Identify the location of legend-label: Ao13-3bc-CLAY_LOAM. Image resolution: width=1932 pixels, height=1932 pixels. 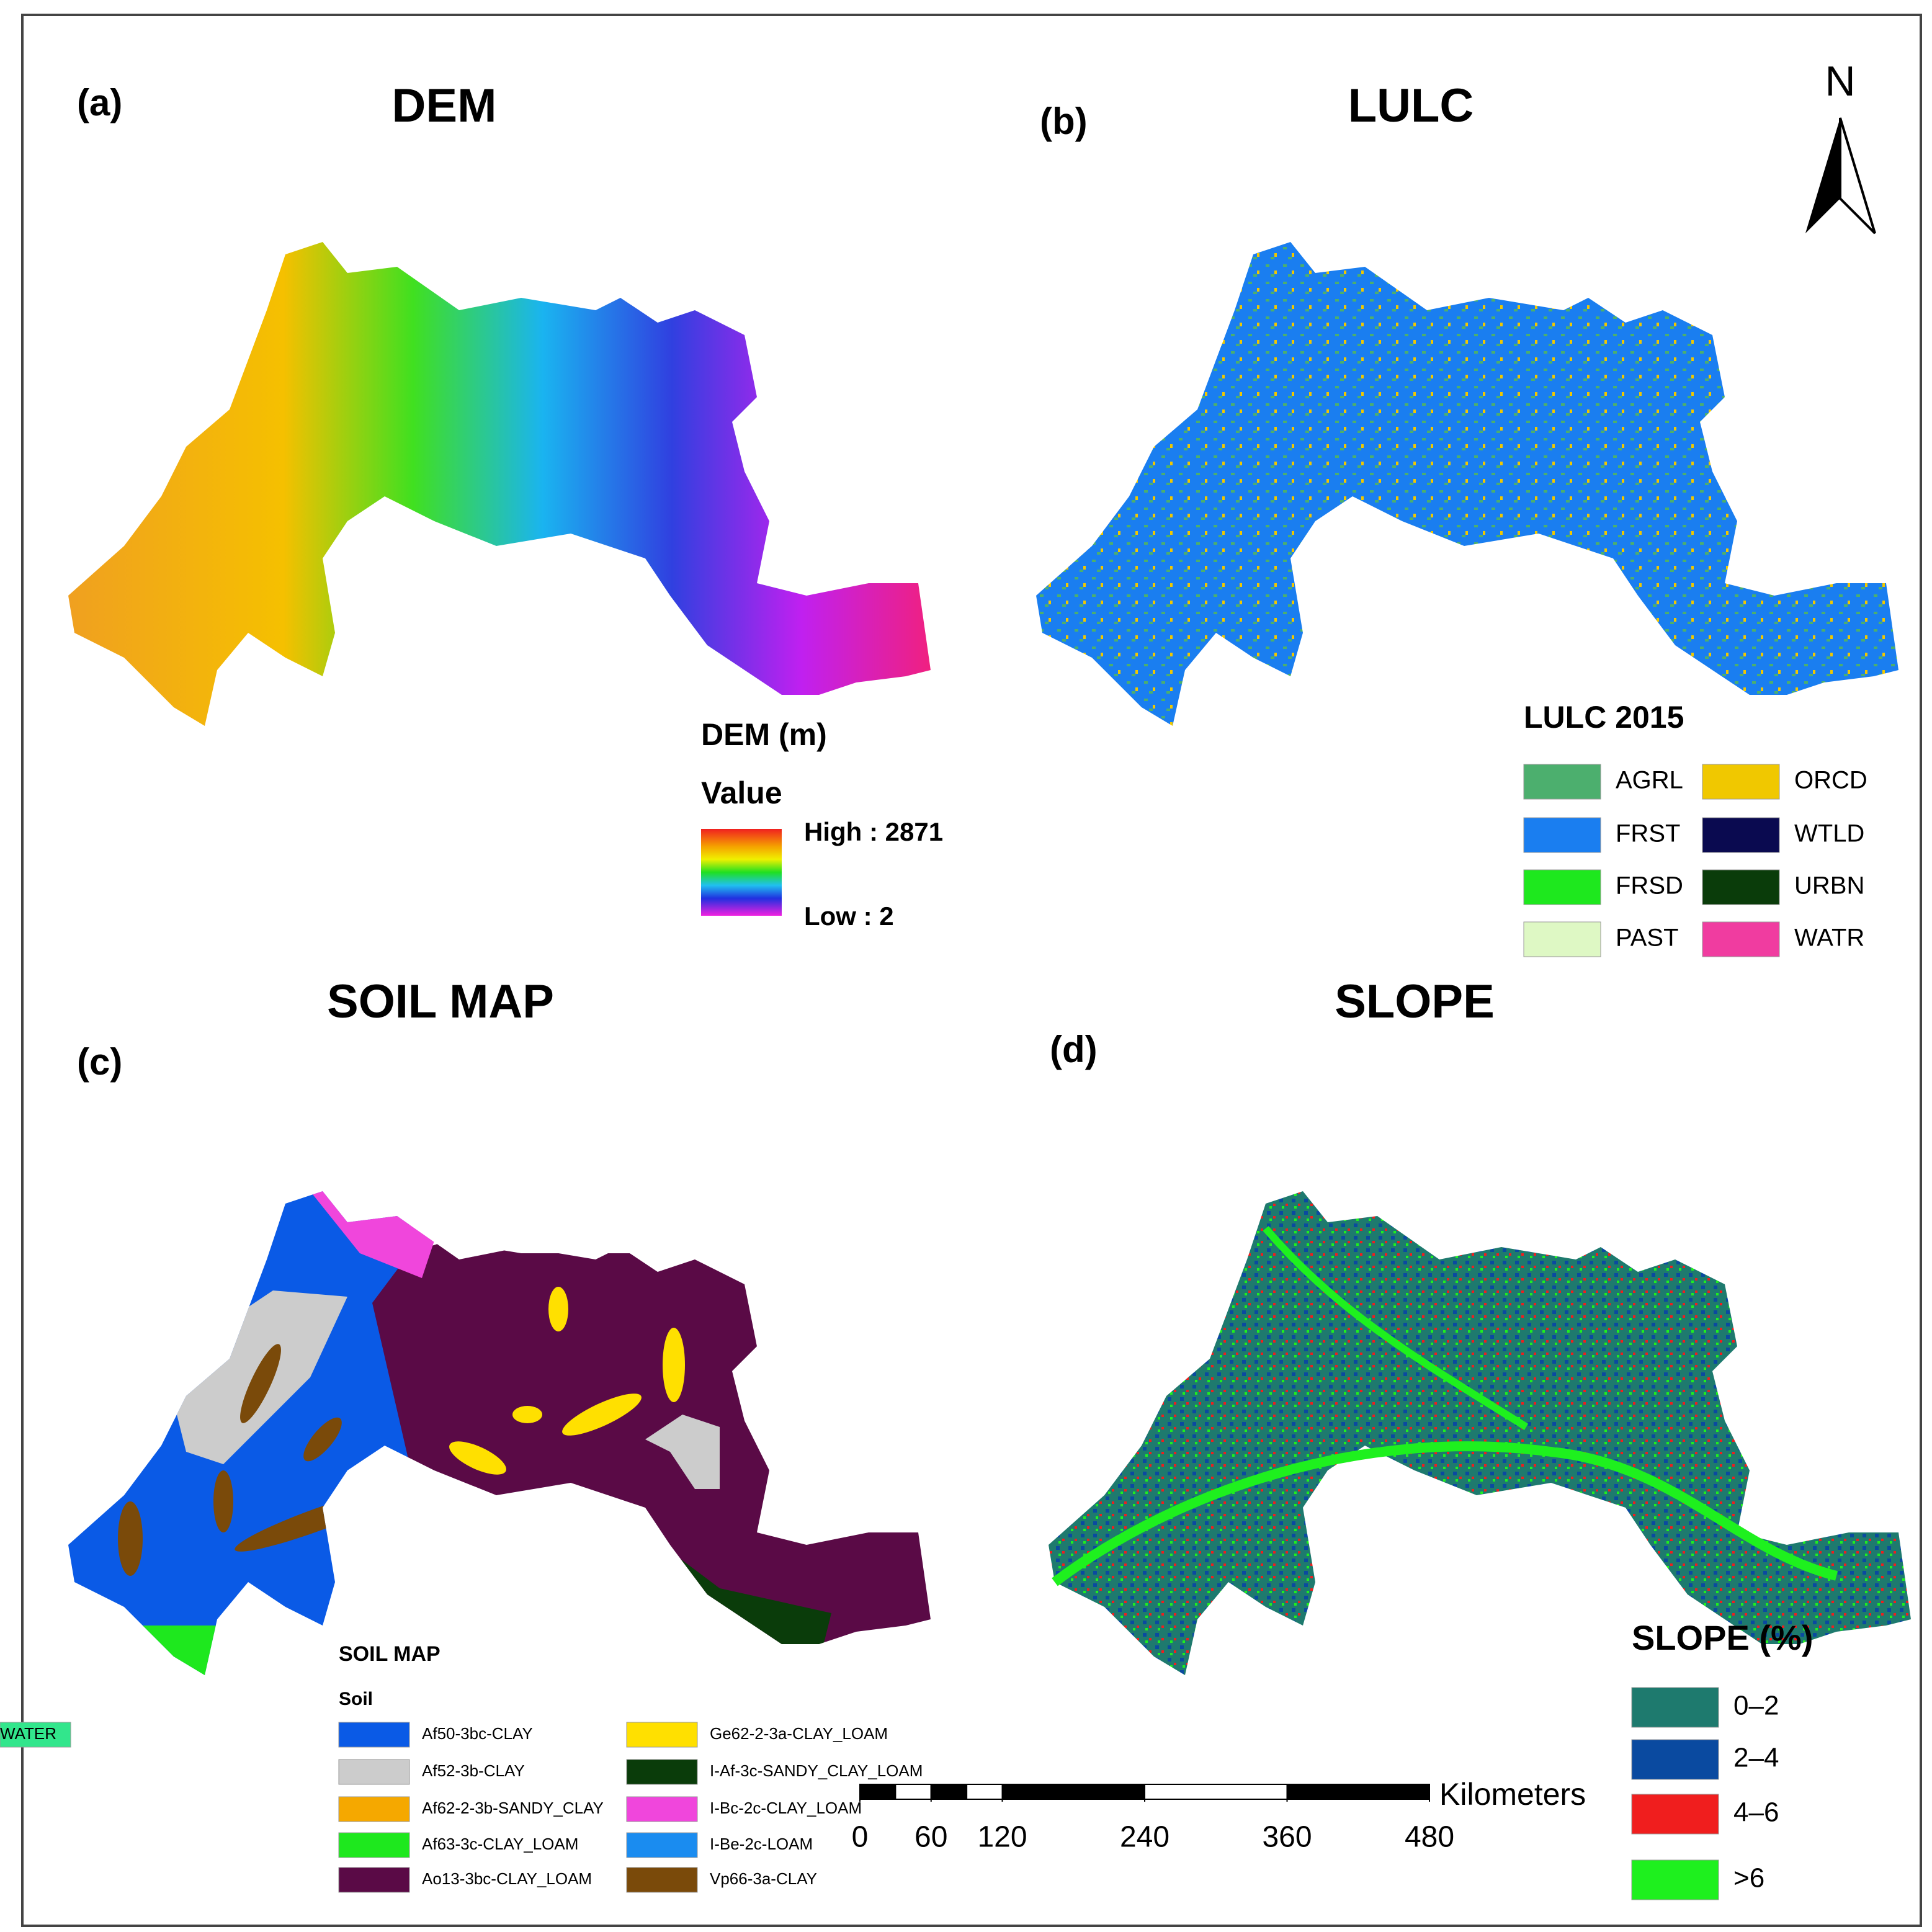
(507, 1878).